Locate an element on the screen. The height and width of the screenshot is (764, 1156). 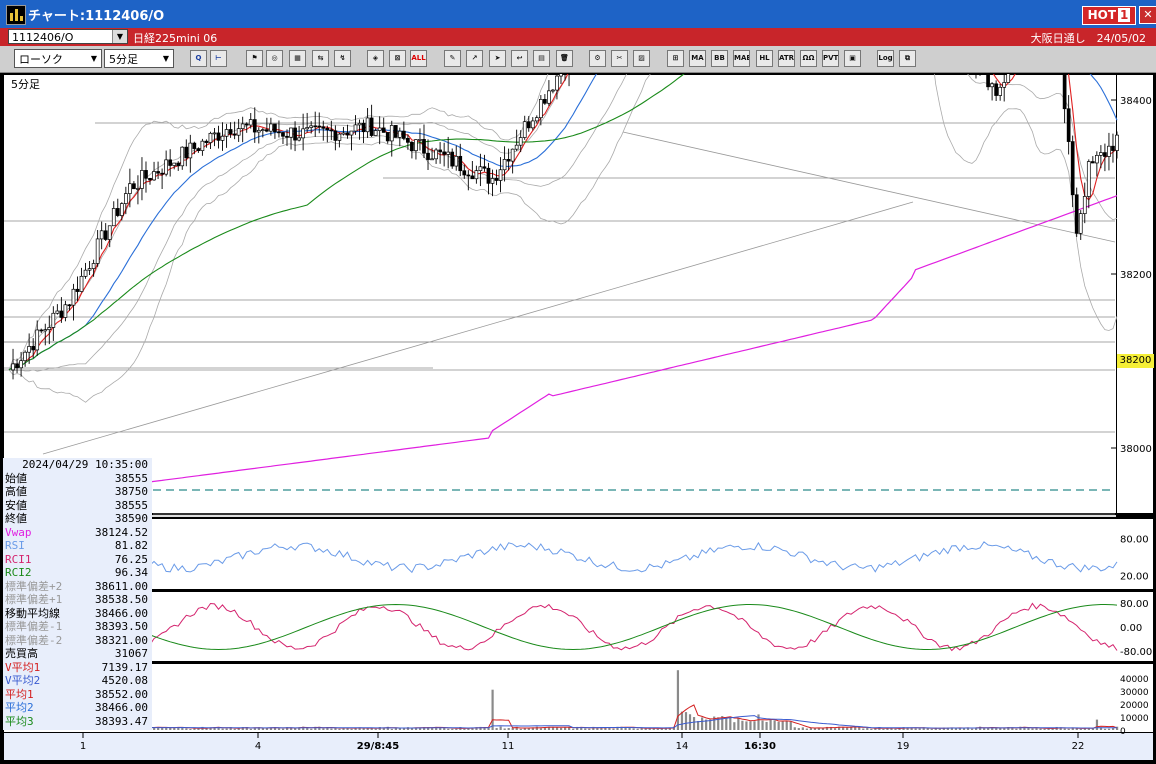
info-value: 38611.00 is located at coordinates (121, 586).